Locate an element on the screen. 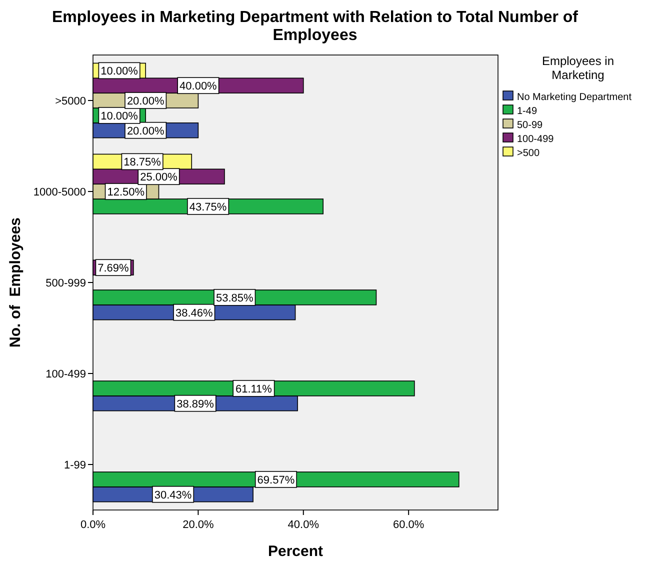 The image size is (650, 565). legend-label: >500 is located at coordinates (528, 153).